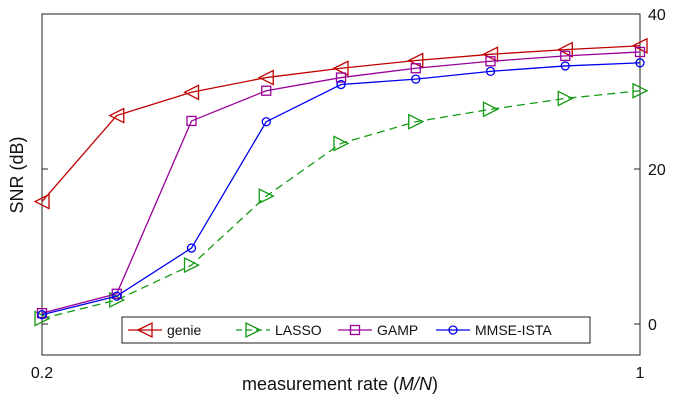 Image resolution: width=676 pixels, height=394 pixels. What do you see at coordinates (513, 330) in the screenshot?
I see `legend-label: MMSE-ISTA` at bounding box center [513, 330].